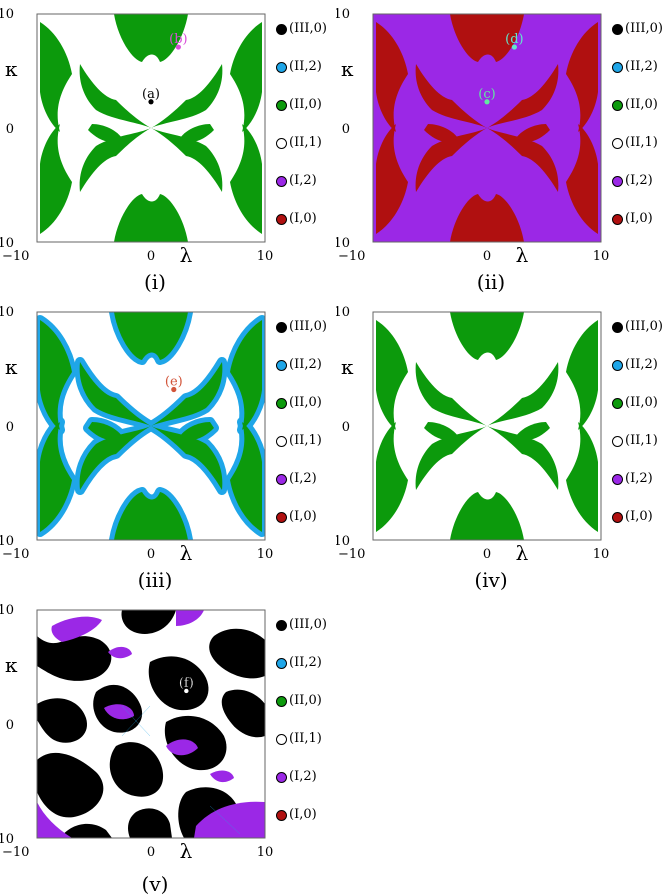 The width and height of the screenshot is (668, 896). I want to click on legend-label: (I,2), so click(303, 776).